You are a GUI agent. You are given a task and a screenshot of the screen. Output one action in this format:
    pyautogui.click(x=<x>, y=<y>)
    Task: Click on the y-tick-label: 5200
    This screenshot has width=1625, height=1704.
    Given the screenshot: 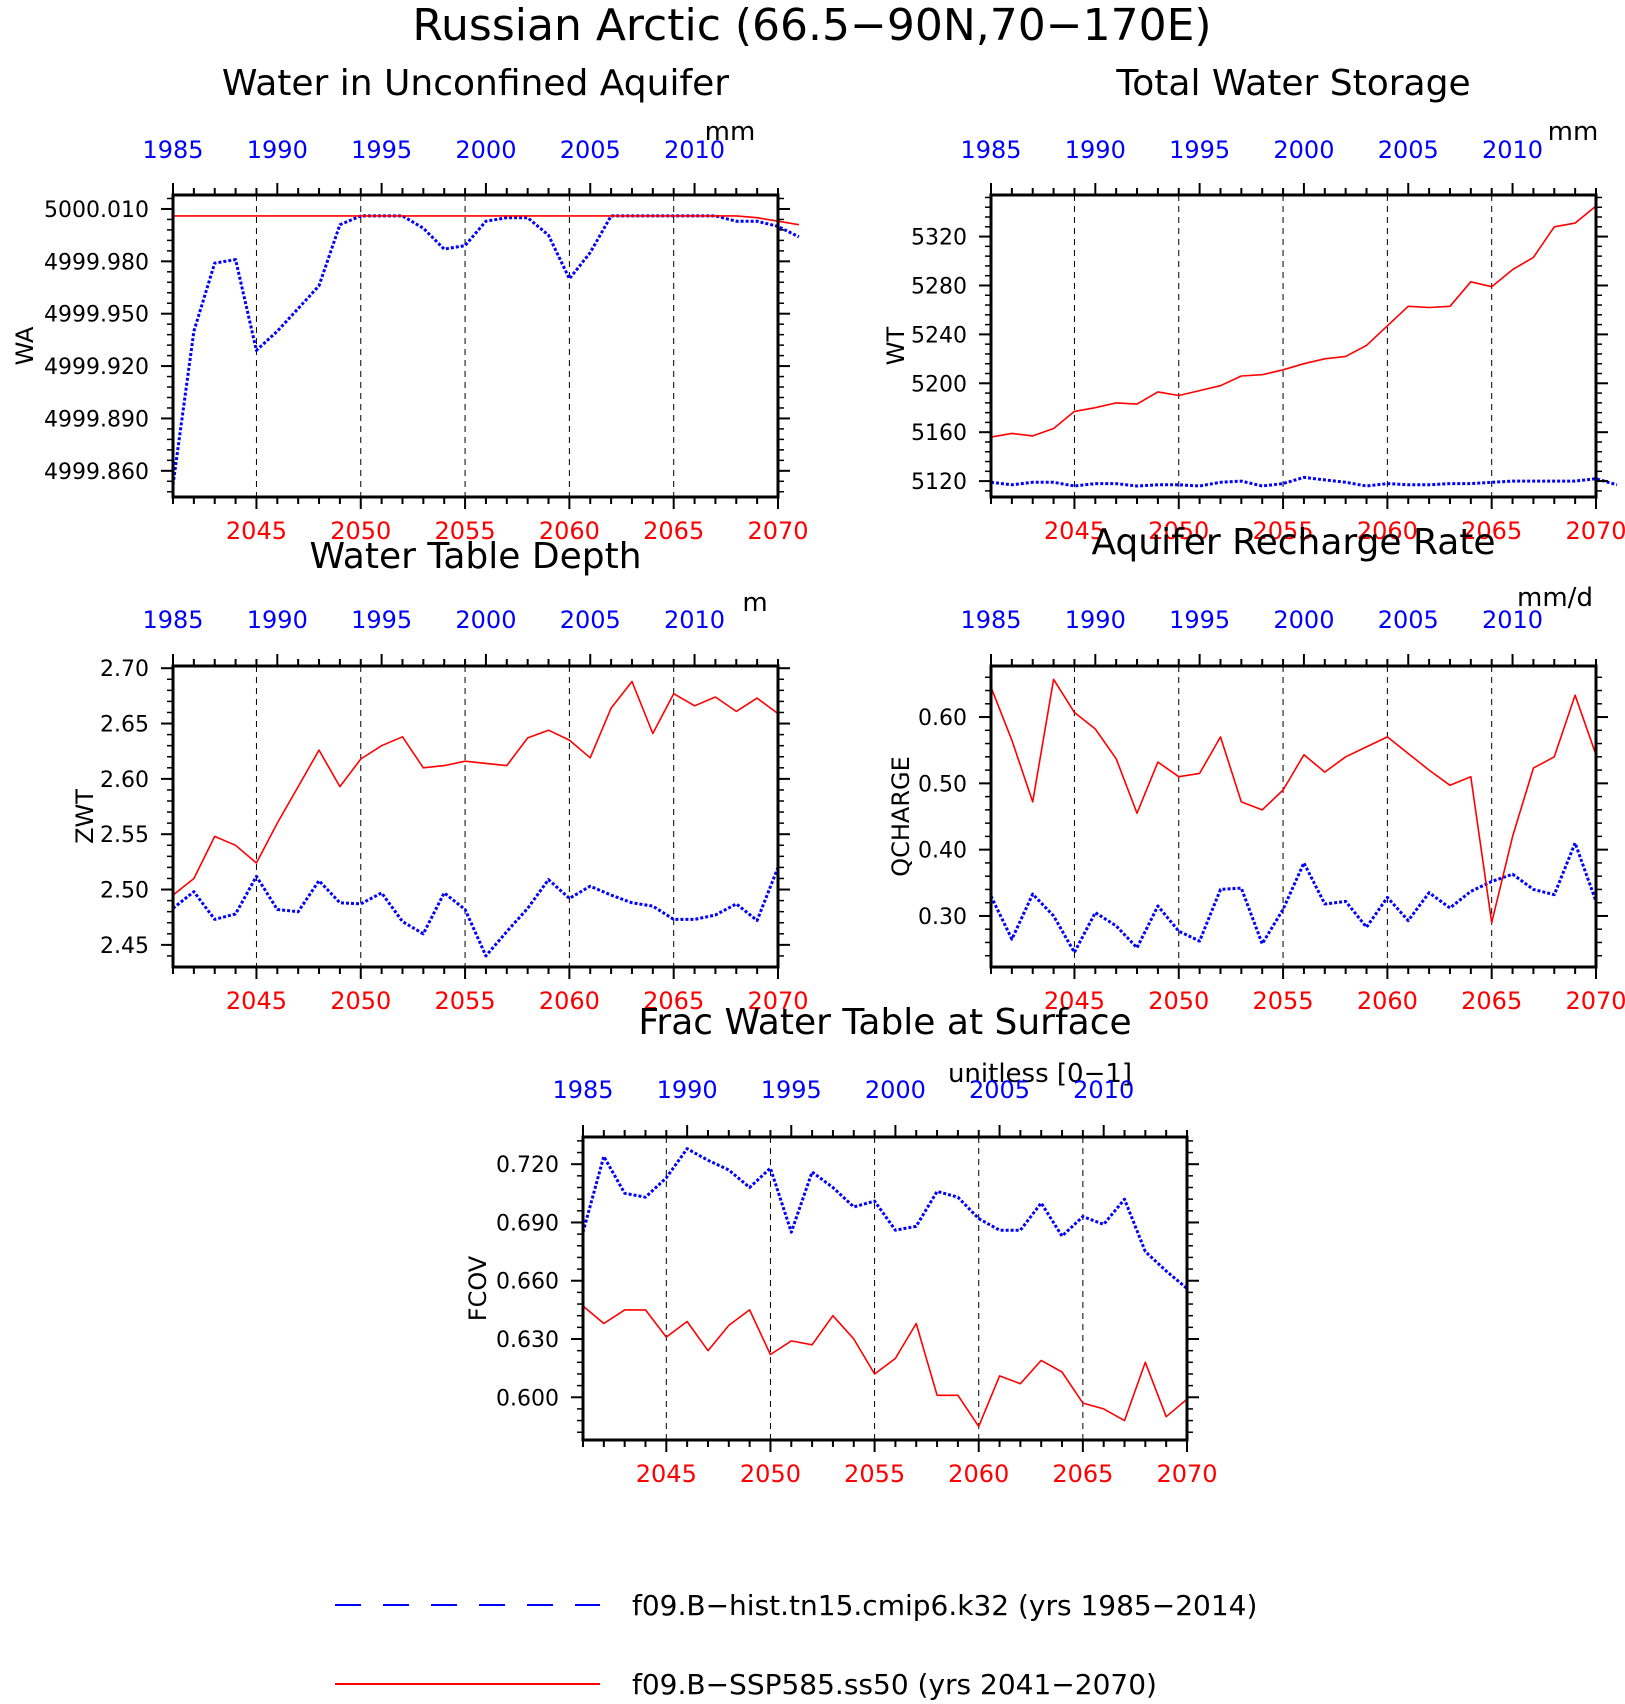 What is the action you would take?
    pyautogui.click(x=939, y=384)
    